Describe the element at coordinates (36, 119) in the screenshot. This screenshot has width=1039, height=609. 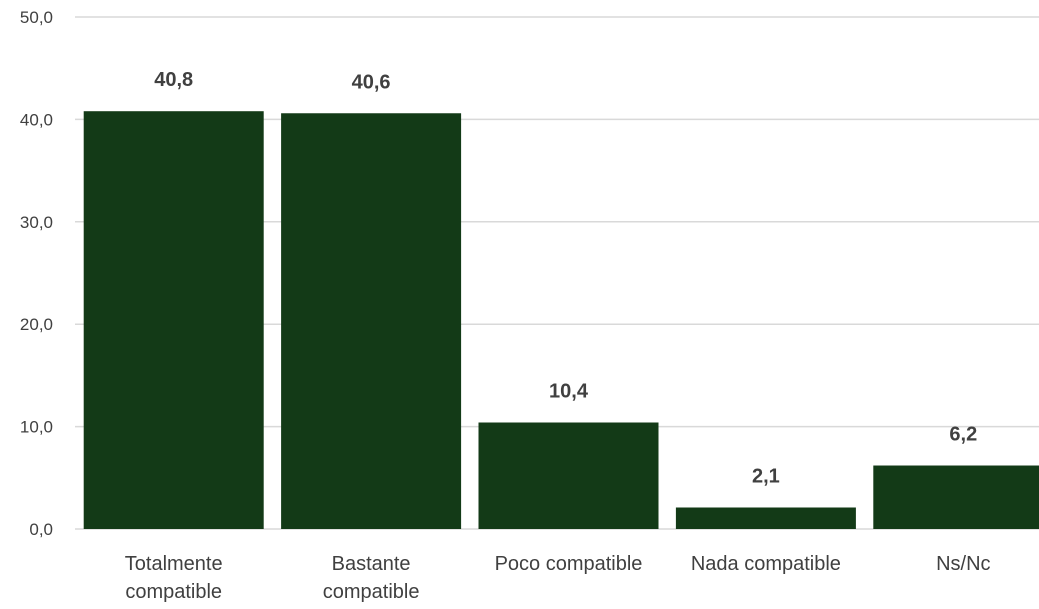
I see `y-tick-label: 40,0` at that location.